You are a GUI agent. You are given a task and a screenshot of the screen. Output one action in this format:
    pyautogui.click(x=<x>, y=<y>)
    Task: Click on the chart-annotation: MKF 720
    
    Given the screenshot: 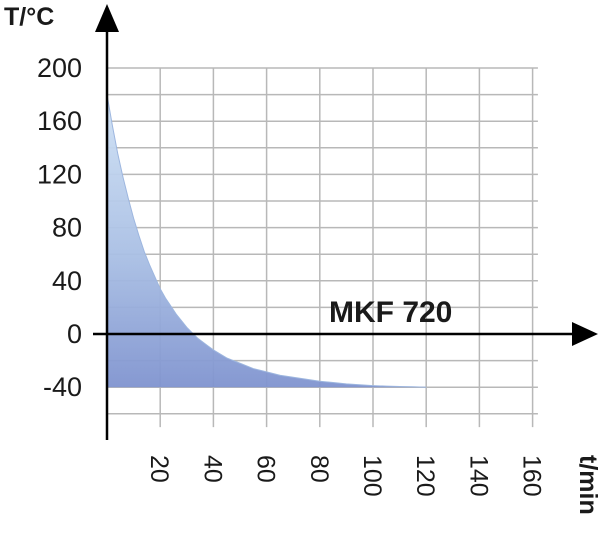 What is the action you would take?
    pyautogui.click(x=390, y=312)
    